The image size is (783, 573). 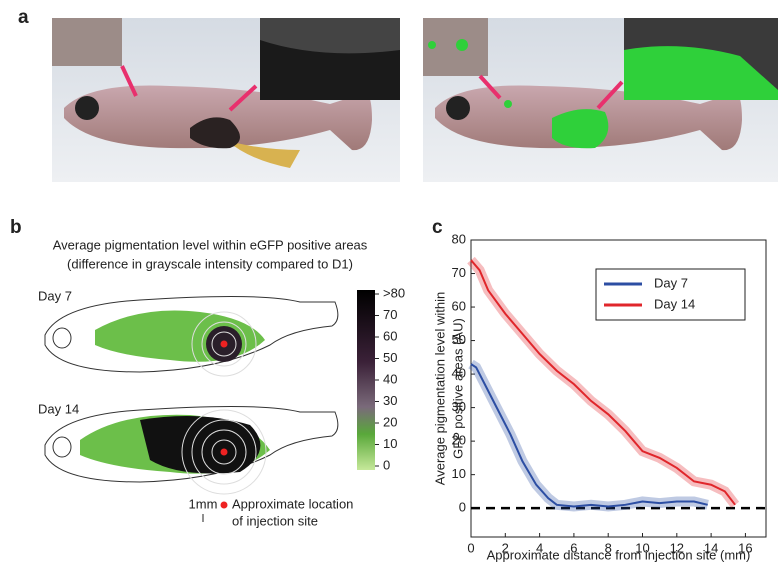 I want to click on legend-label: Day 7, so click(x=671, y=282).